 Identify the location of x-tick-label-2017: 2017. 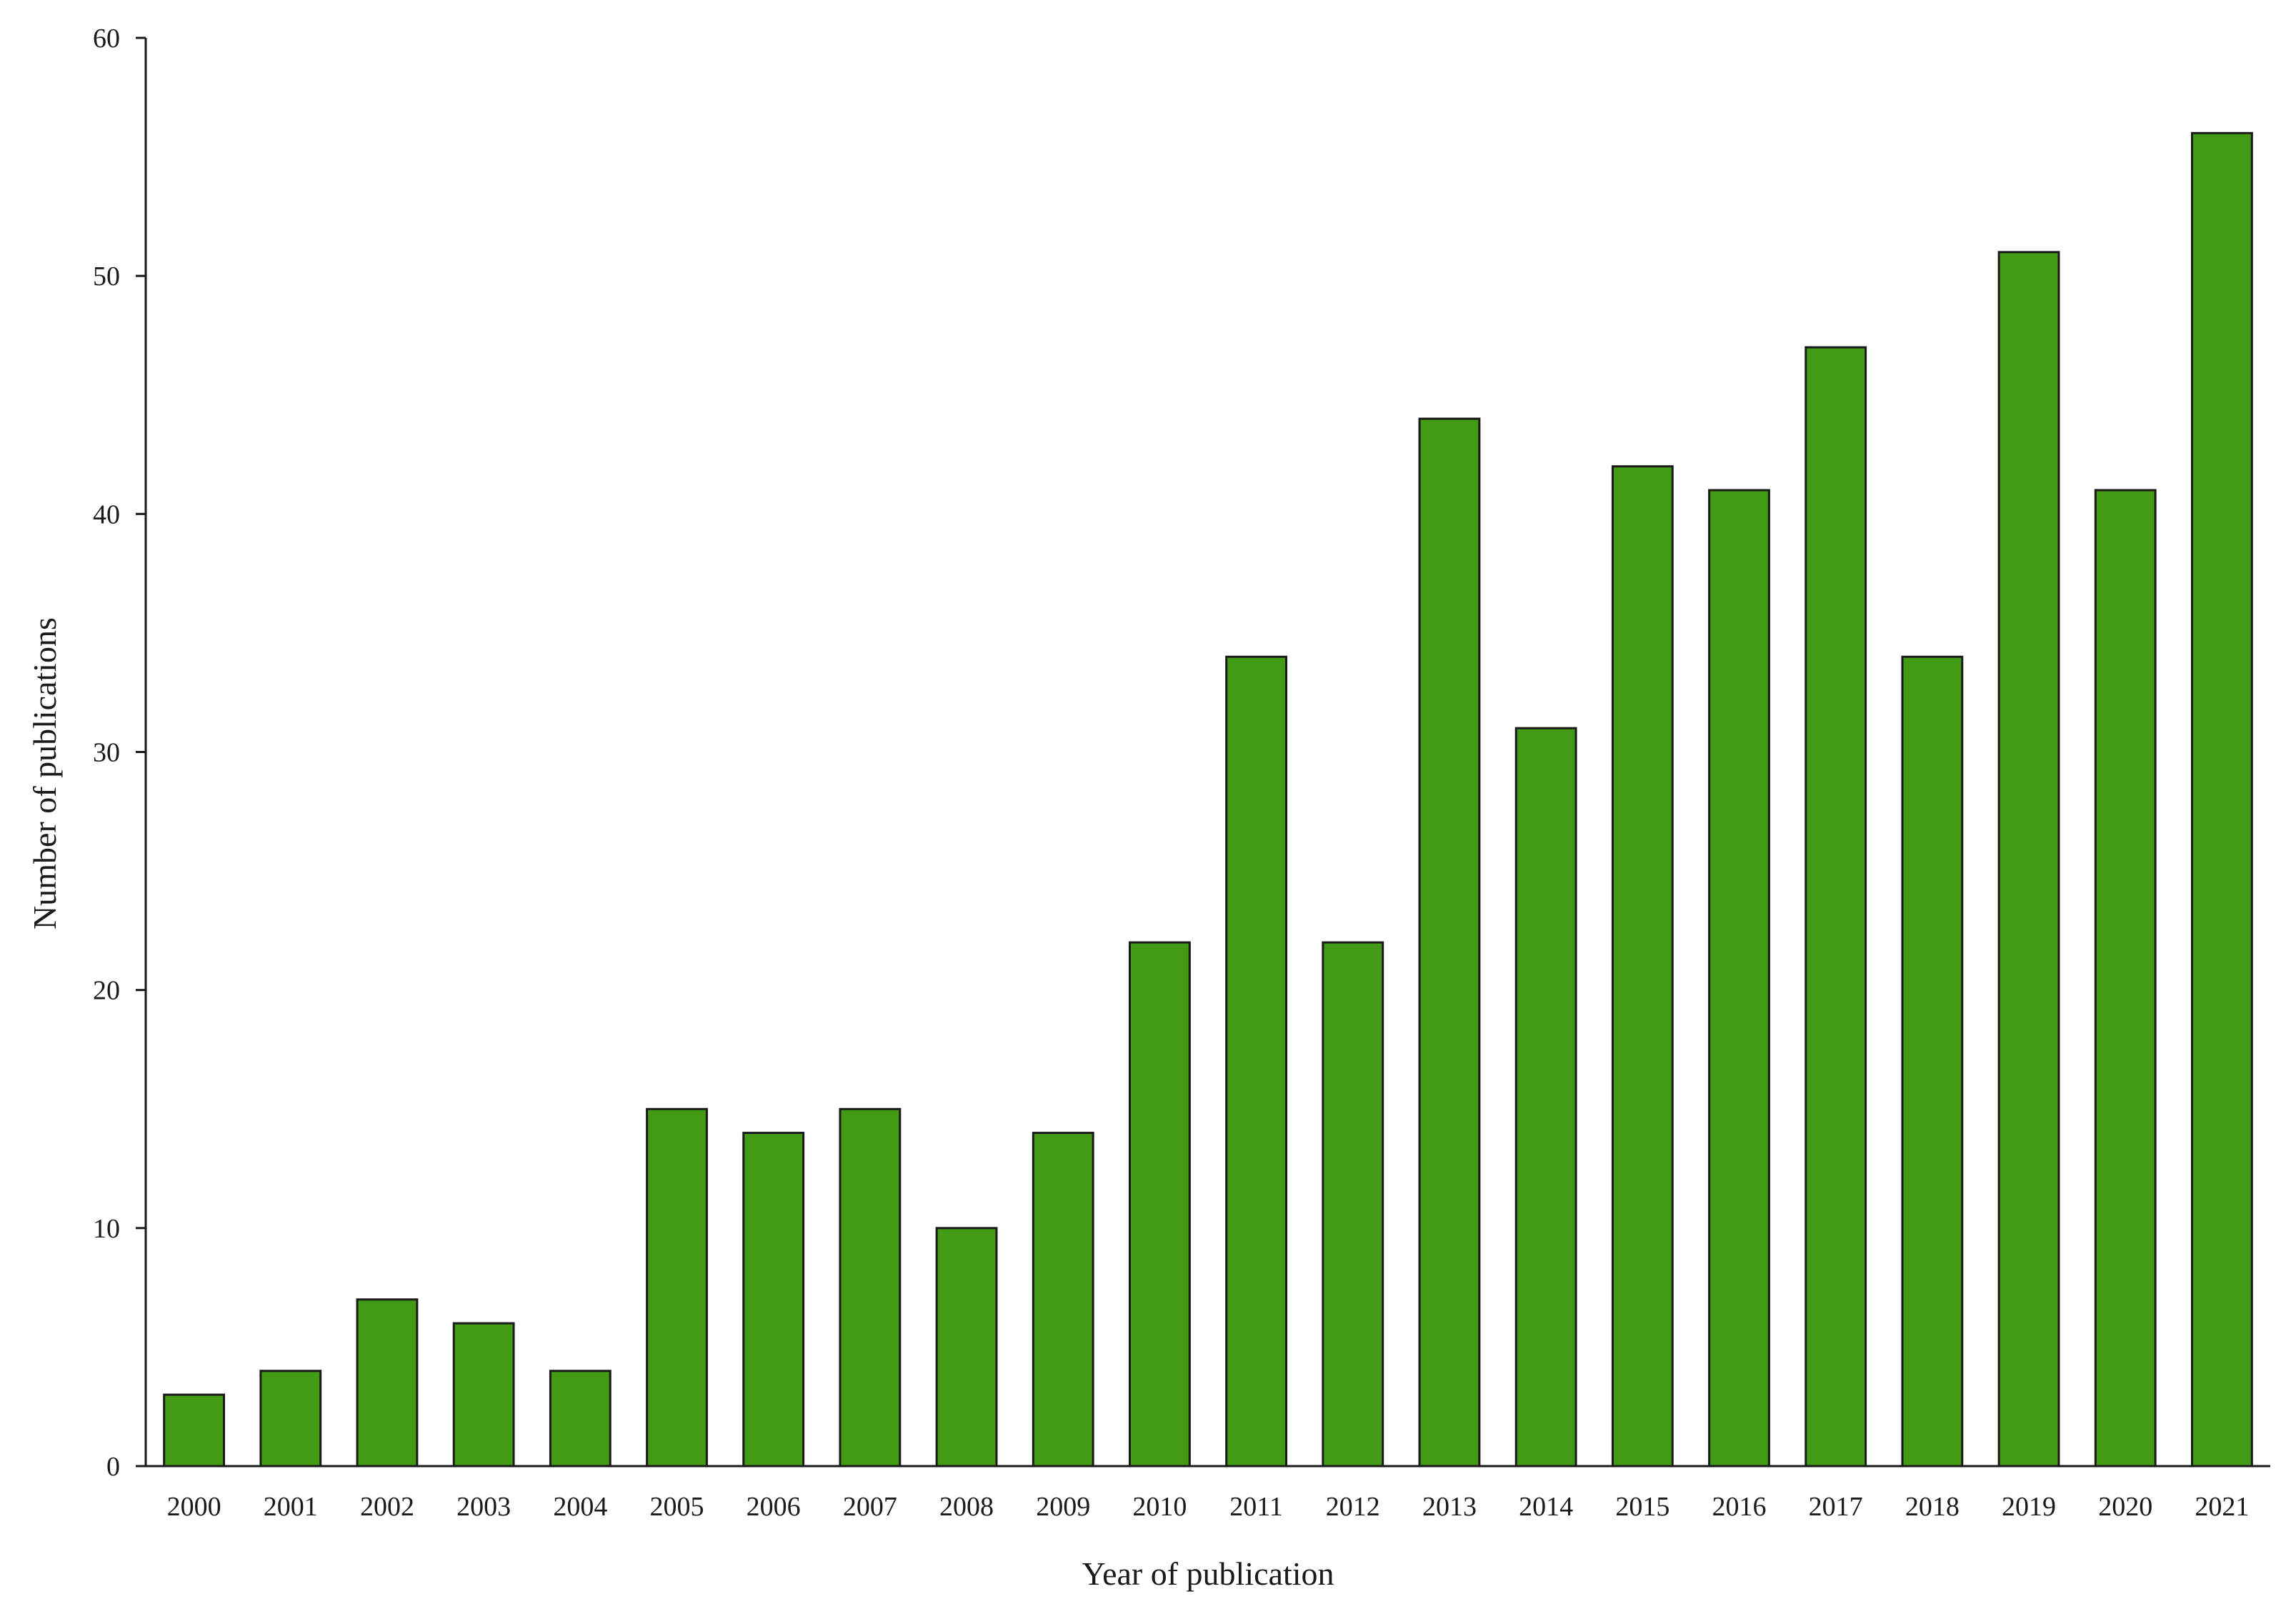
(1836, 1507).